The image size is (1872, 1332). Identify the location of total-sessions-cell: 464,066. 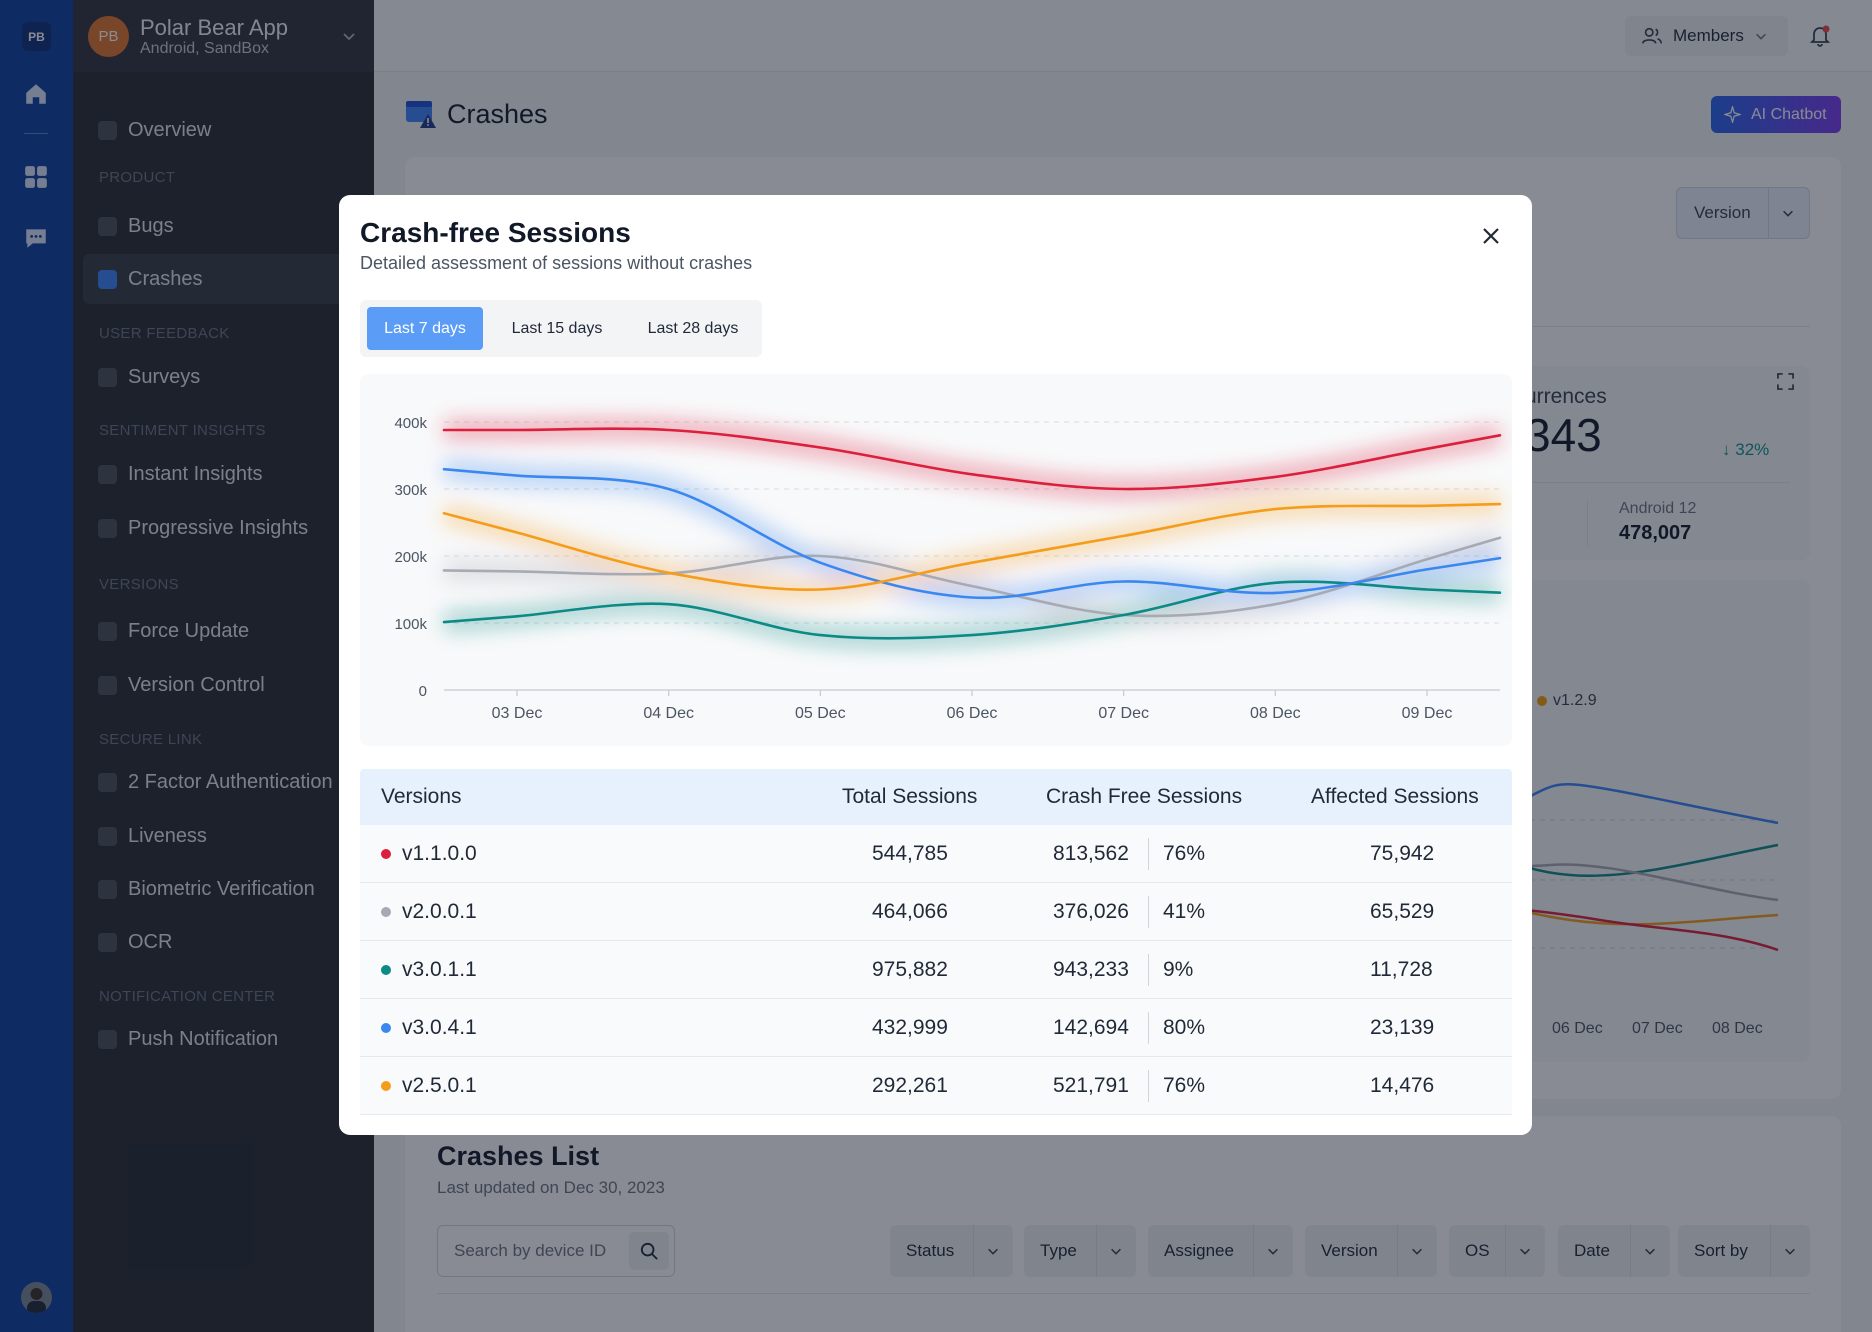
(910, 911).